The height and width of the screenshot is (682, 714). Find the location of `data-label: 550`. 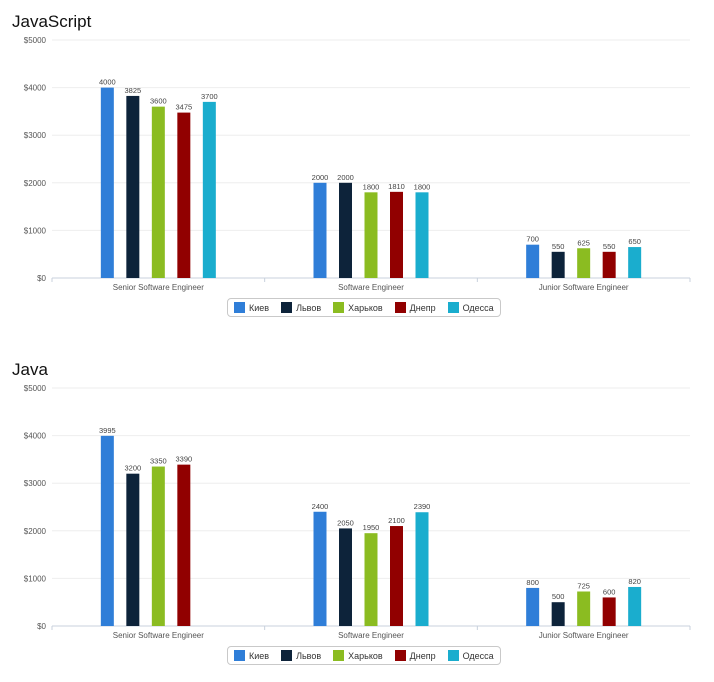

data-label: 550 is located at coordinates (558, 246).